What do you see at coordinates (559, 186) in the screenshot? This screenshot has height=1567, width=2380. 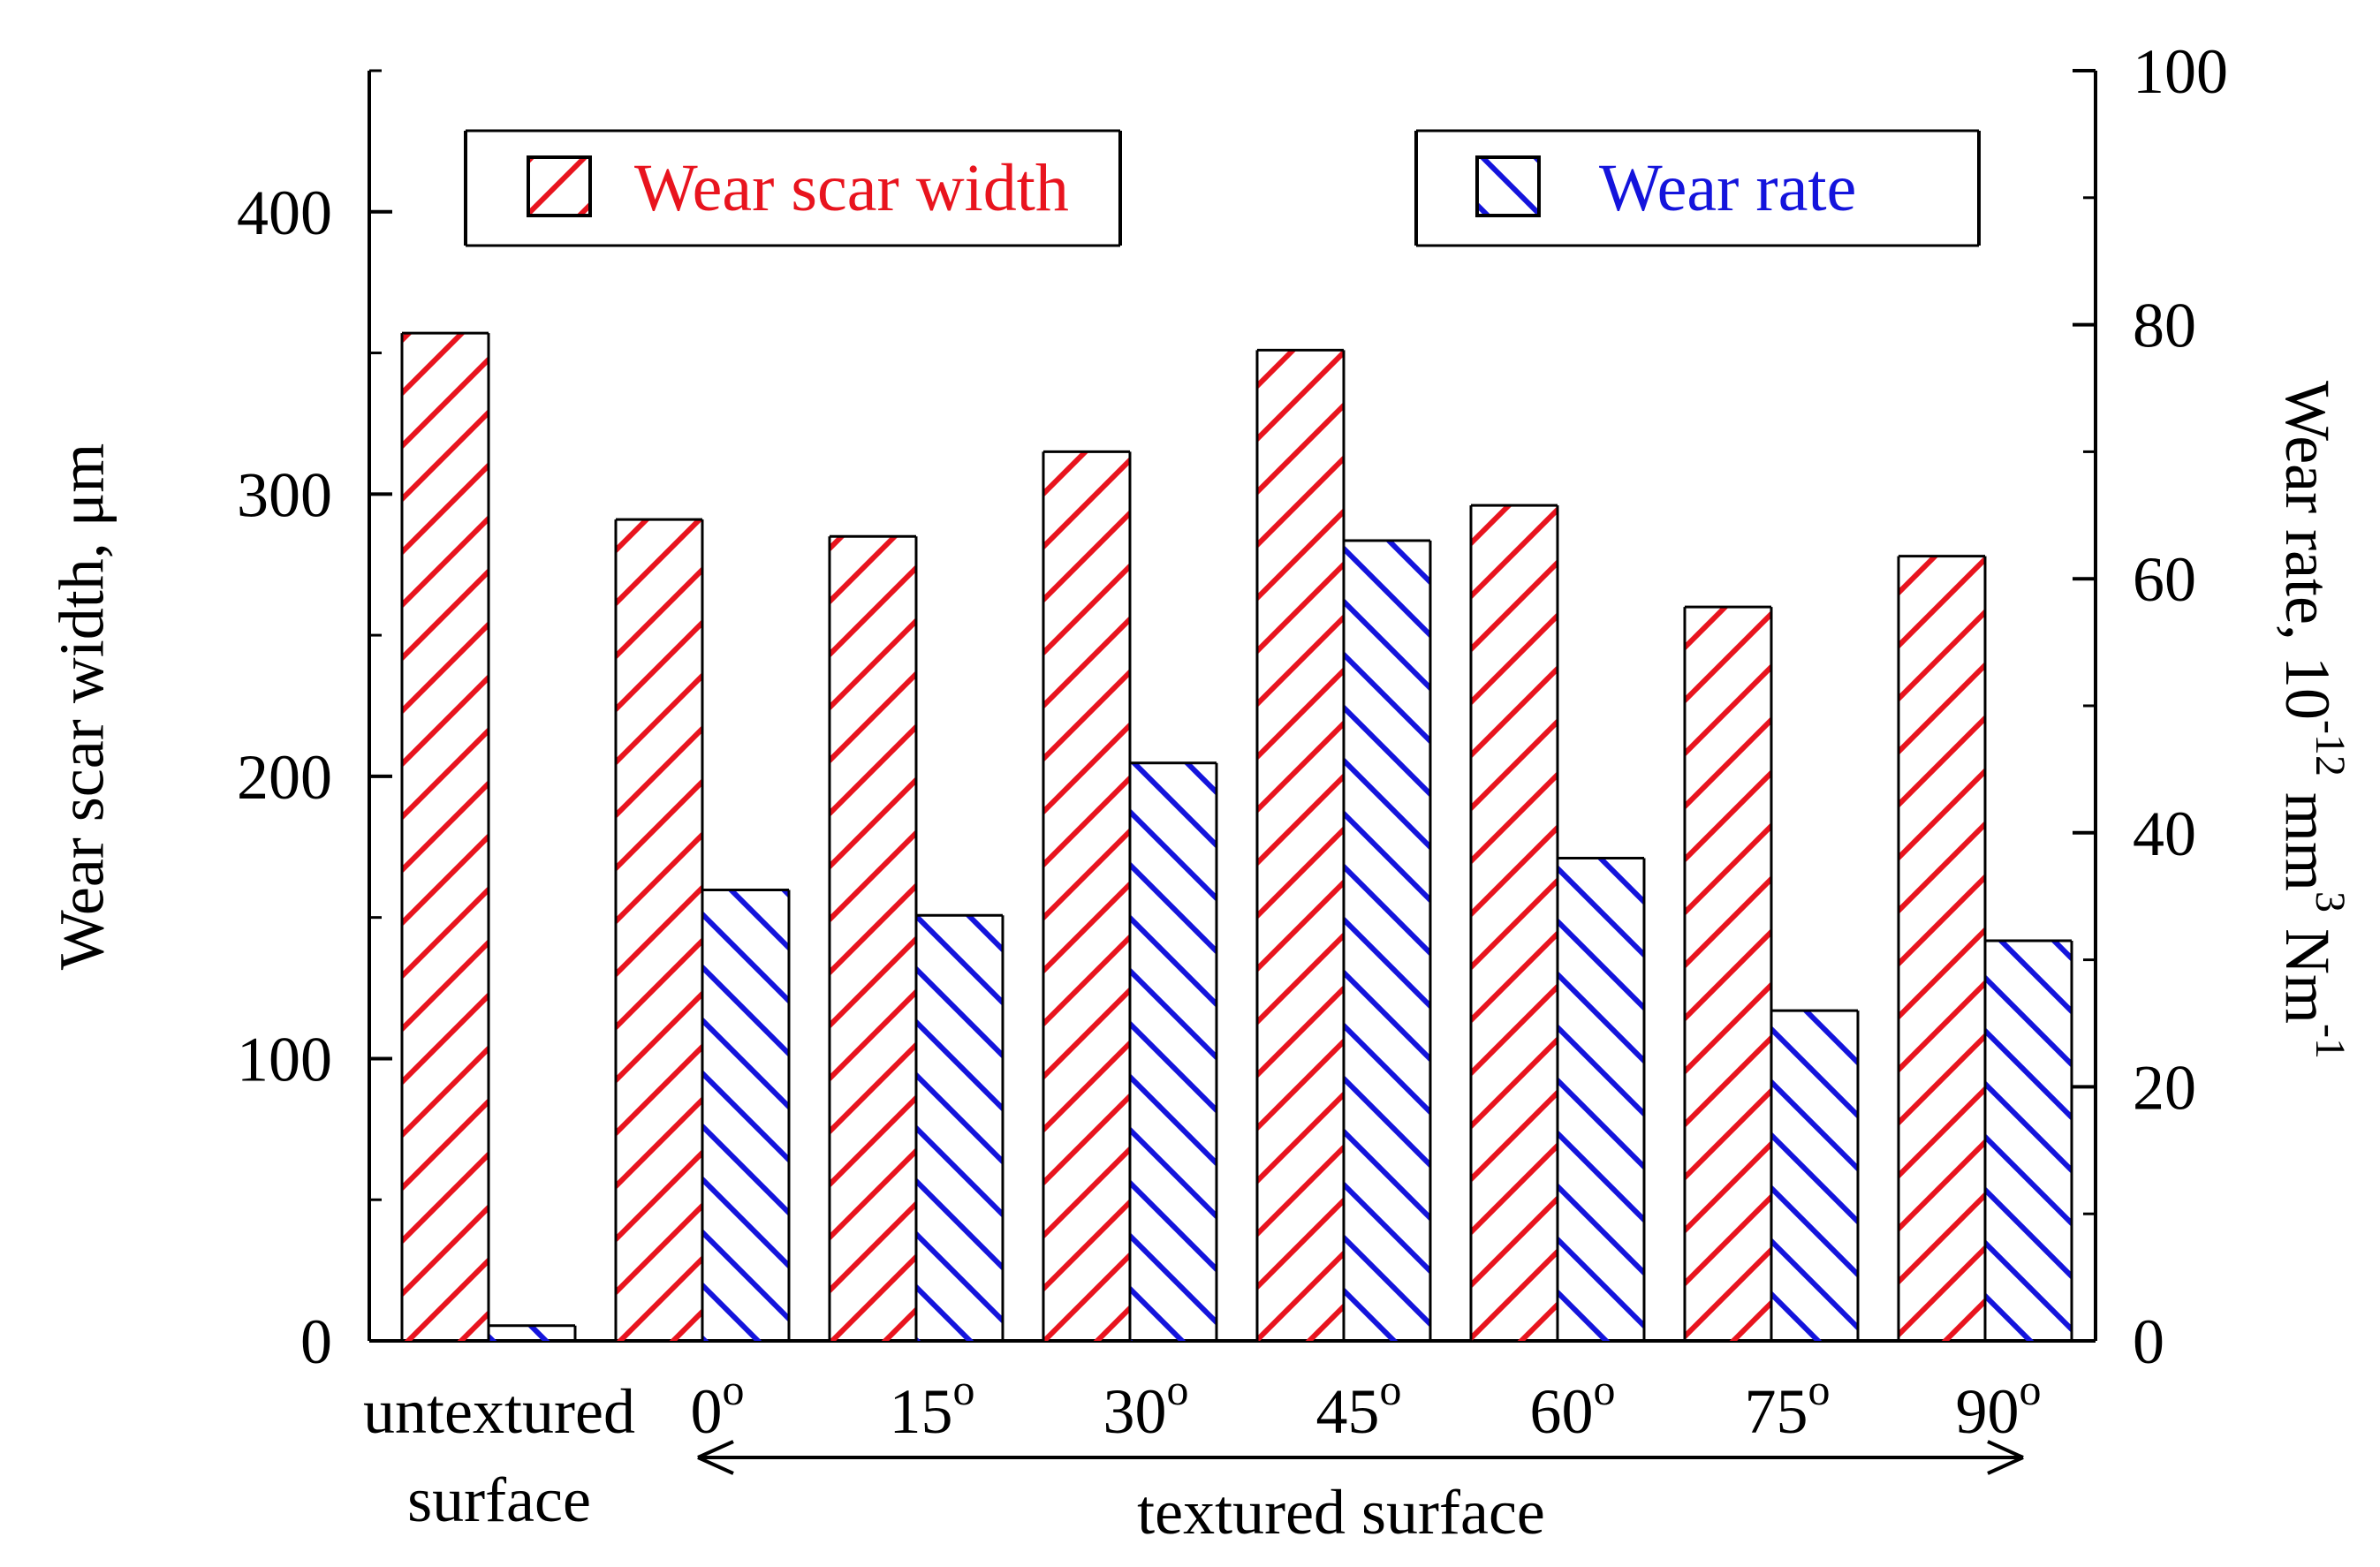 I see `legend-swatch-red` at bounding box center [559, 186].